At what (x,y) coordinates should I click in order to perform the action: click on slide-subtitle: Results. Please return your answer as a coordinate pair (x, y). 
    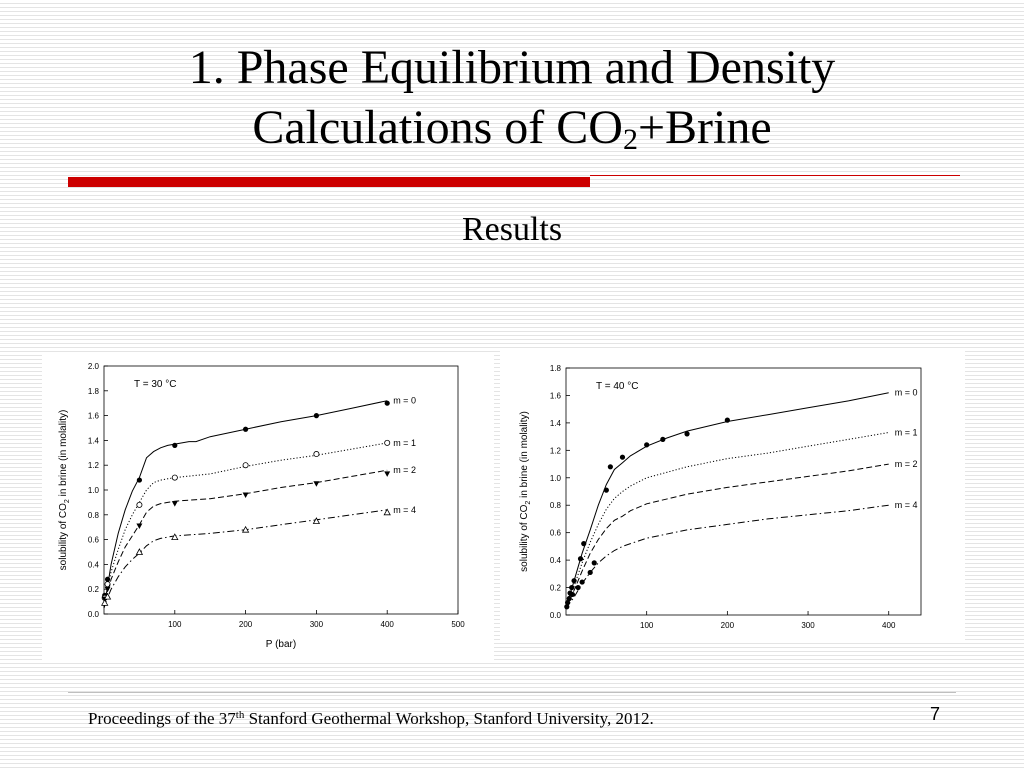
    Looking at the image, I should click on (512, 229).